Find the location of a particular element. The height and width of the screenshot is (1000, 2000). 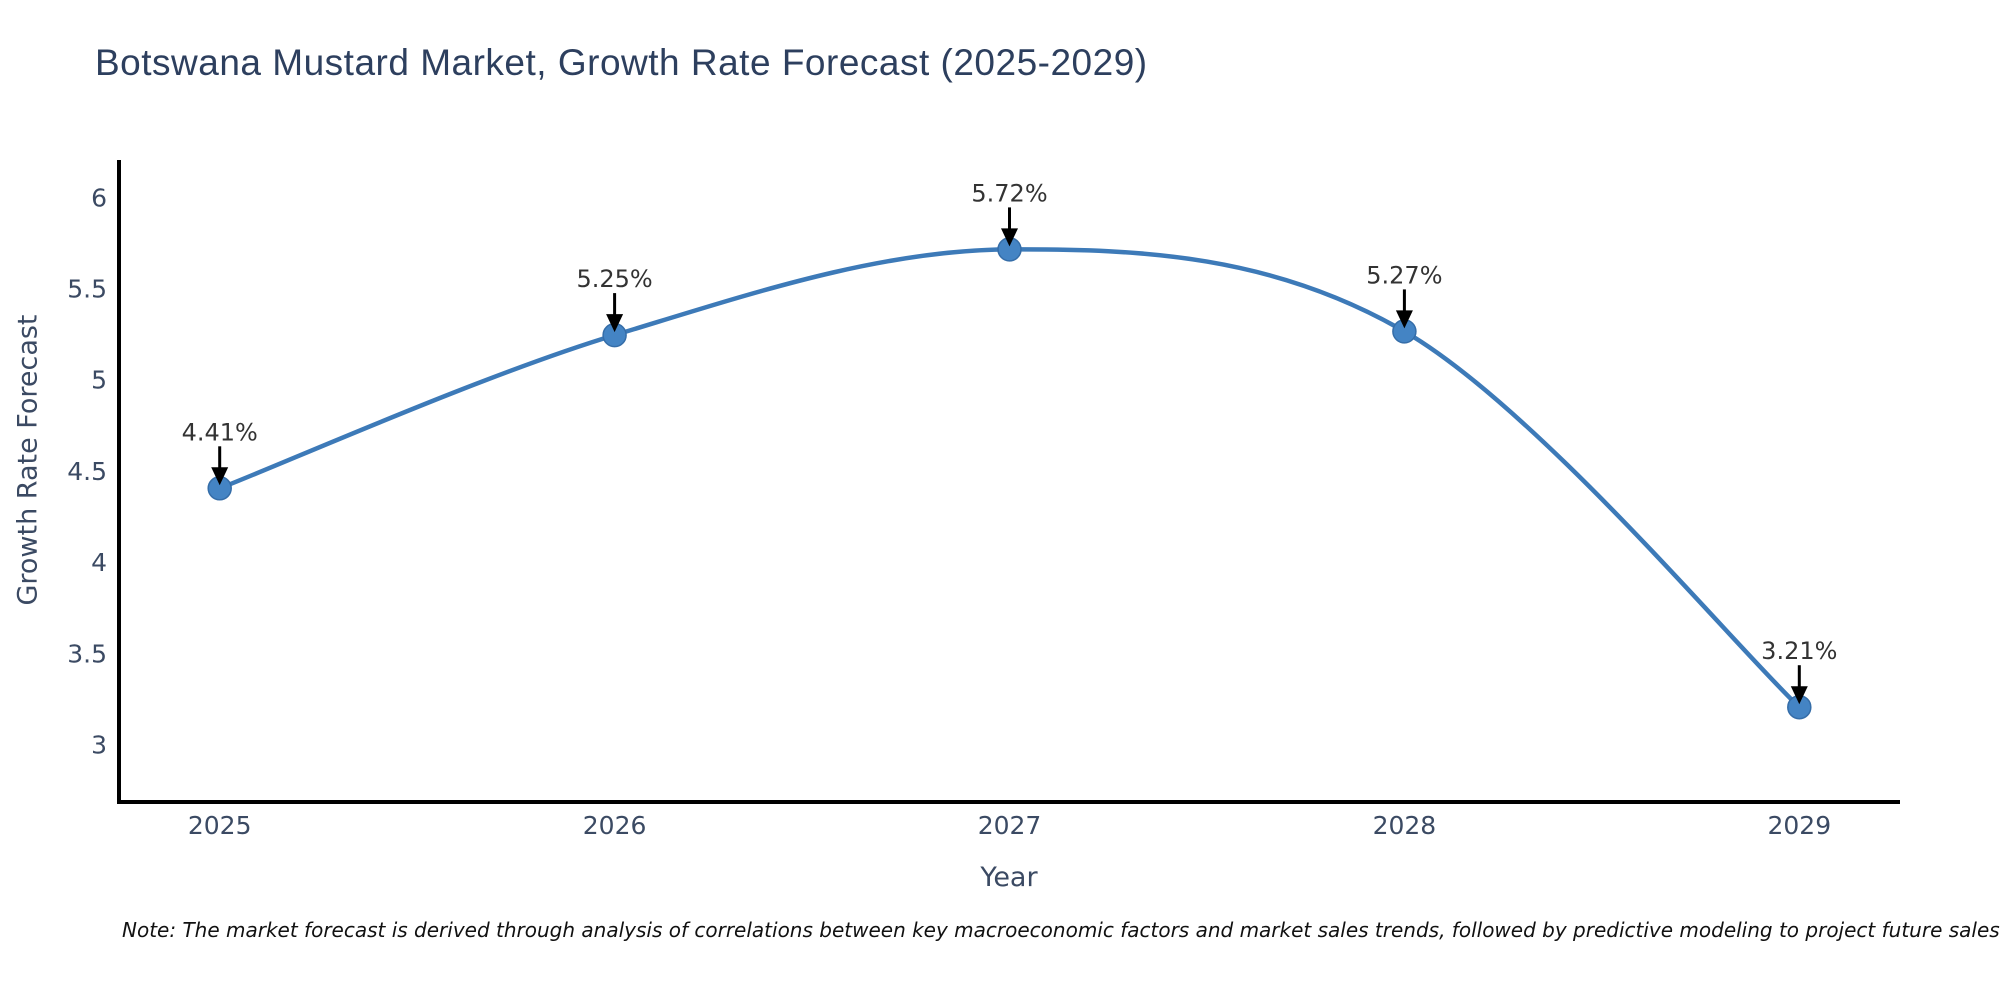

x-tick-2027: 2027 is located at coordinates (1010, 825).